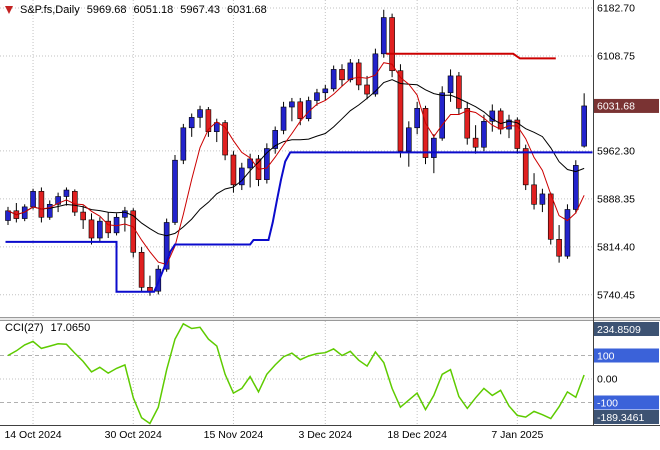  I want to click on cci-min-tag-bg, so click(626, 417).